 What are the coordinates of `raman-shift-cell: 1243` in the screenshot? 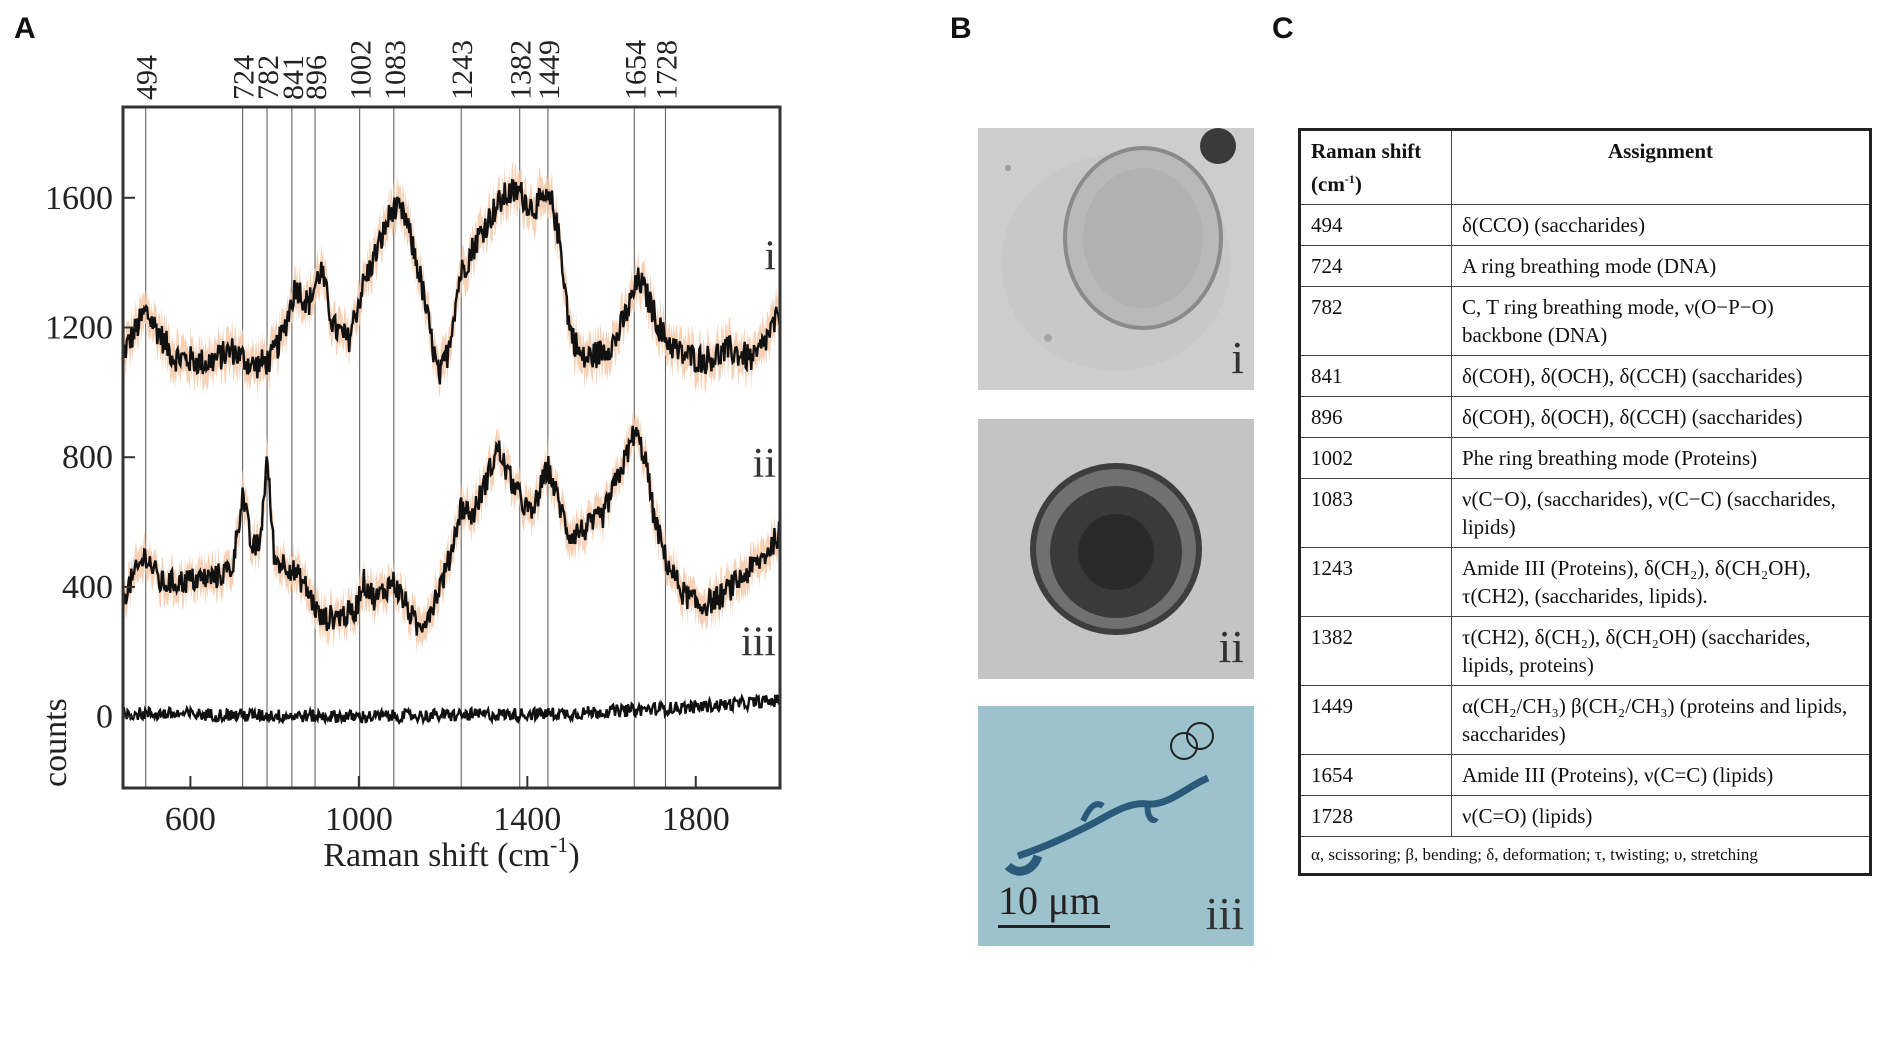 It's located at (1375, 582).